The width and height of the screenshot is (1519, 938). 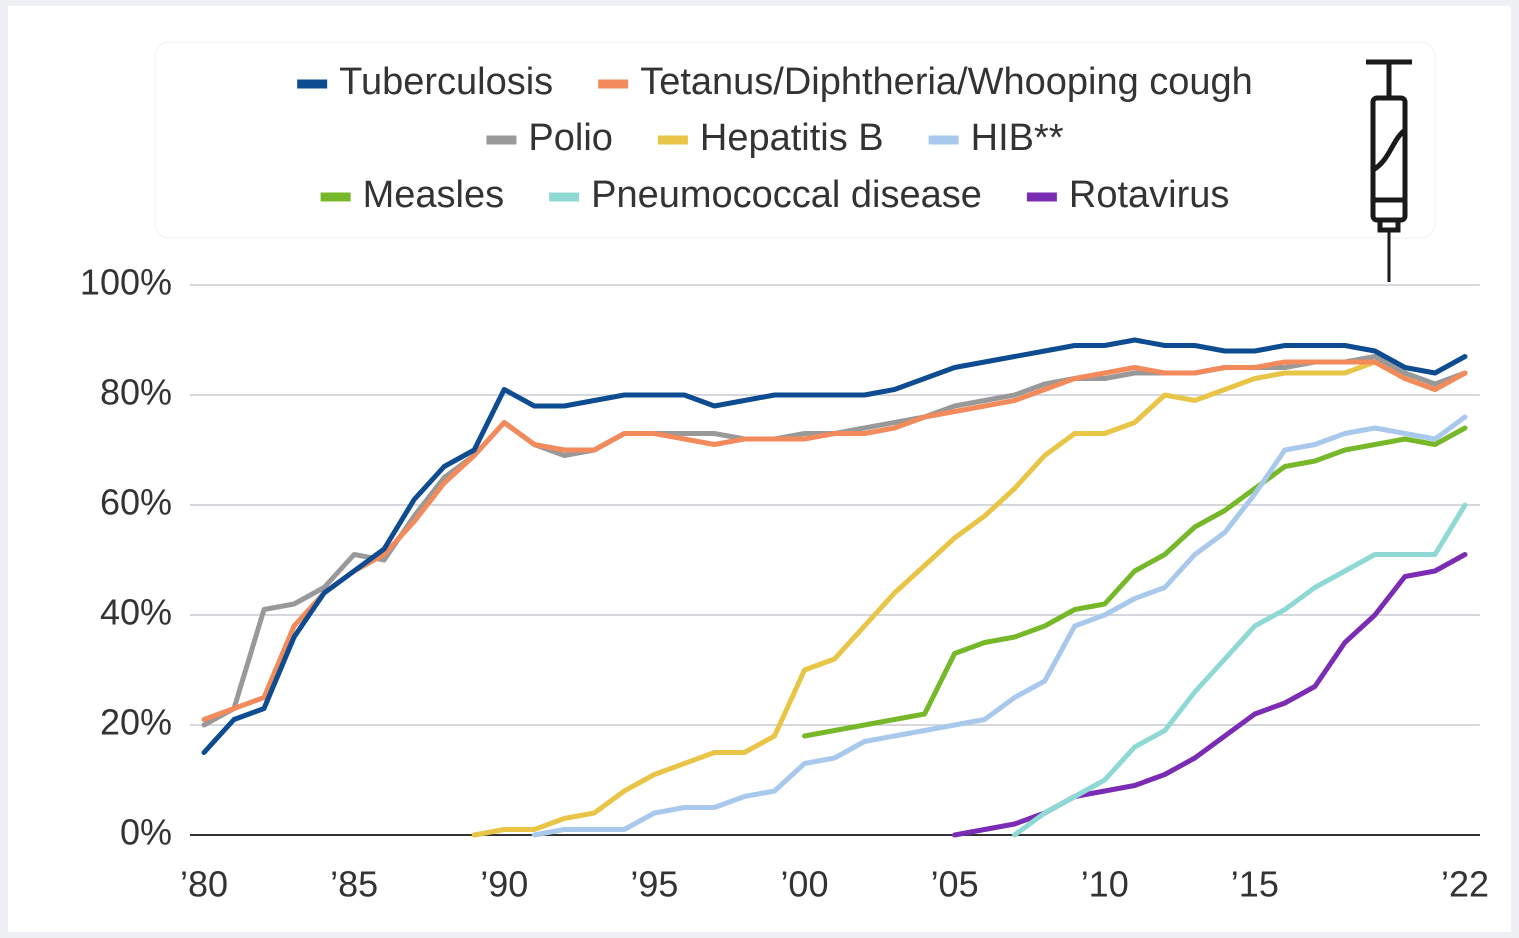 What do you see at coordinates (1389, 170) in the screenshot?
I see `syringe-icon` at bounding box center [1389, 170].